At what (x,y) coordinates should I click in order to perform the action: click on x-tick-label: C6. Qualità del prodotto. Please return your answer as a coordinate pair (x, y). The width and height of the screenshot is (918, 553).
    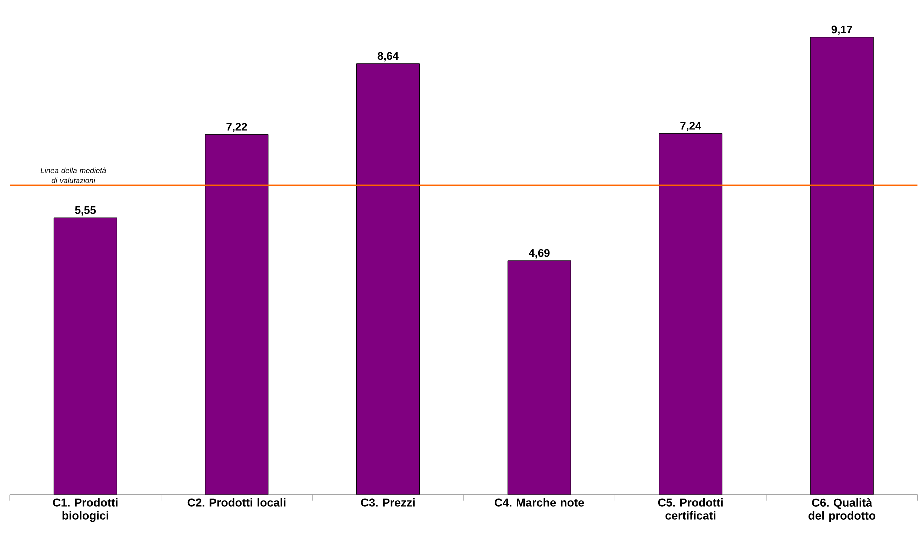
    Looking at the image, I should click on (842, 510).